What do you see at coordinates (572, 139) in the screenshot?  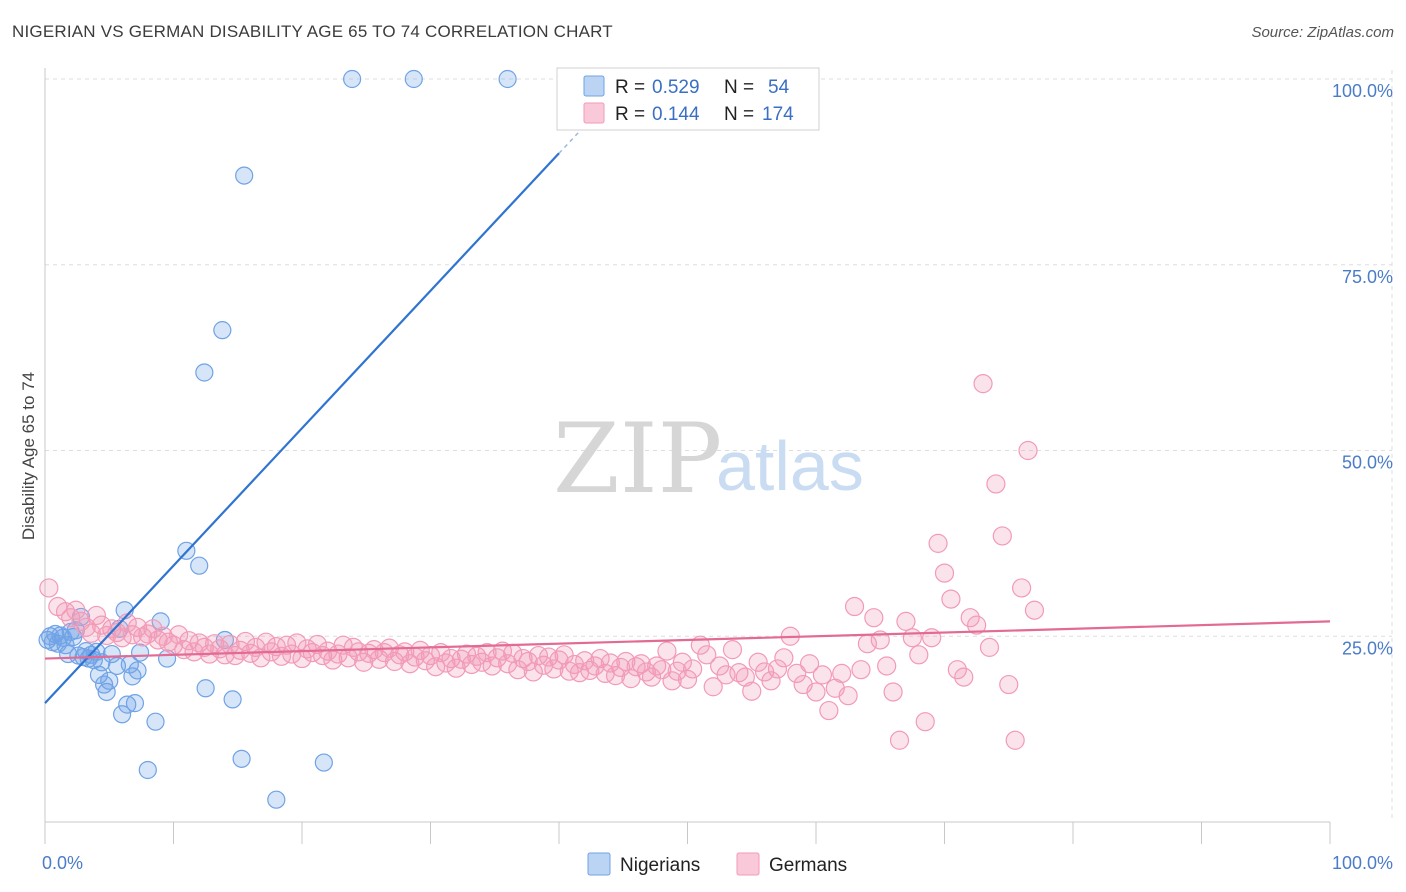 I see `nigerian-trend-extension` at bounding box center [572, 139].